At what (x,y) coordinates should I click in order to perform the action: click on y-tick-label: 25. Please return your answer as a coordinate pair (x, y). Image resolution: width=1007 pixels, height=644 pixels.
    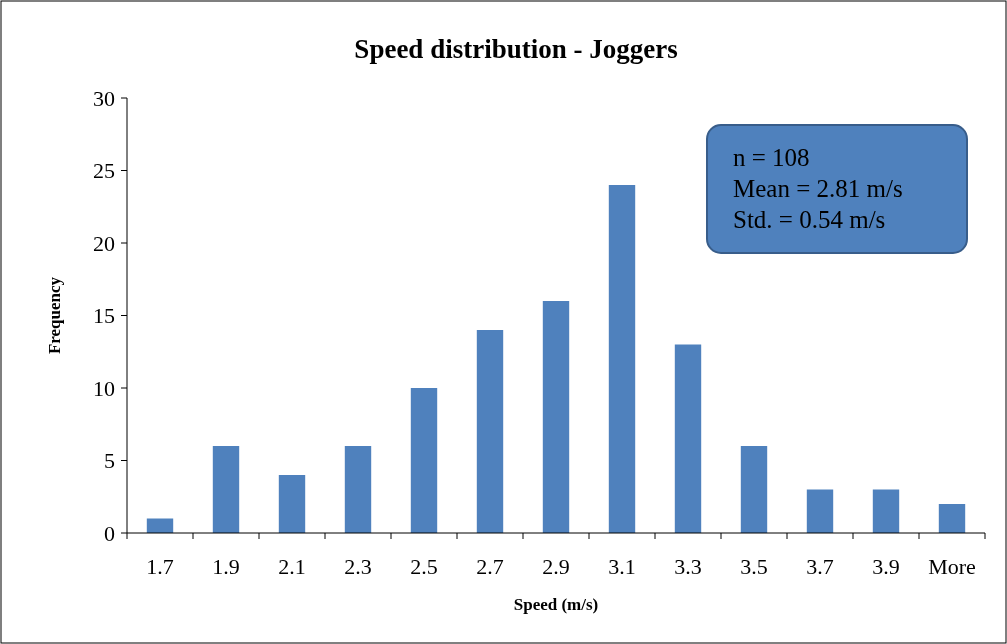
    Looking at the image, I should click on (104, 171).